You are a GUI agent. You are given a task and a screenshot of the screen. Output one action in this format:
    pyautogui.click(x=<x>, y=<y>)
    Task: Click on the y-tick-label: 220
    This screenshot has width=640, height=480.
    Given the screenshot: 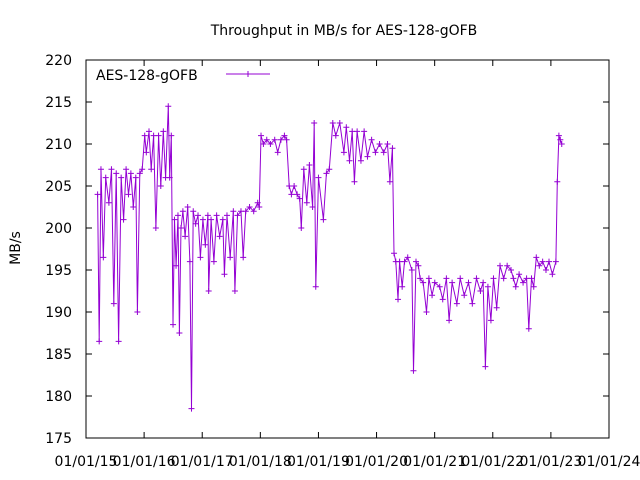 What is the action you would take?
    pyautogui.click(x=58, y=61)
    